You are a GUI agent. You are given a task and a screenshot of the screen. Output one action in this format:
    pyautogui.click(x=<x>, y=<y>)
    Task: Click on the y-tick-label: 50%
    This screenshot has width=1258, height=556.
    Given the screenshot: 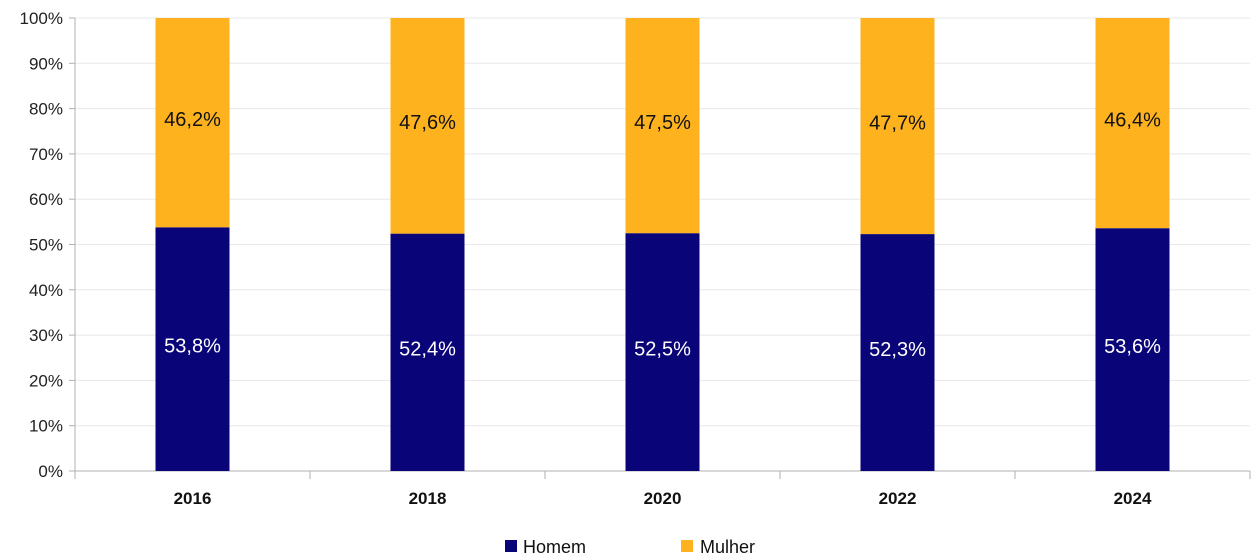 What is the action you would take?
    pyautogui.click(x=46, y=245)
    